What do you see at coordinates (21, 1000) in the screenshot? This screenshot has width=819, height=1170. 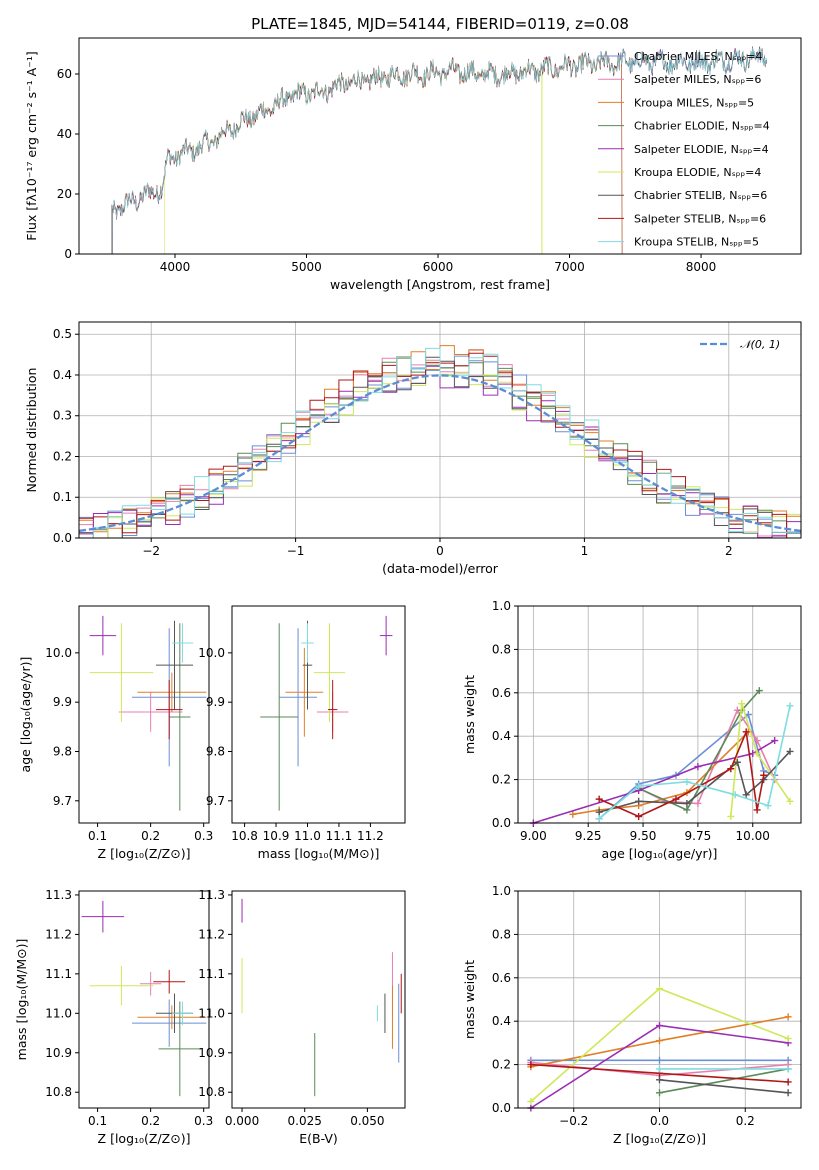 I see `y-axis-label: mass [log₁₀(M/M⊙)]` at bounding box center [21, 1000].